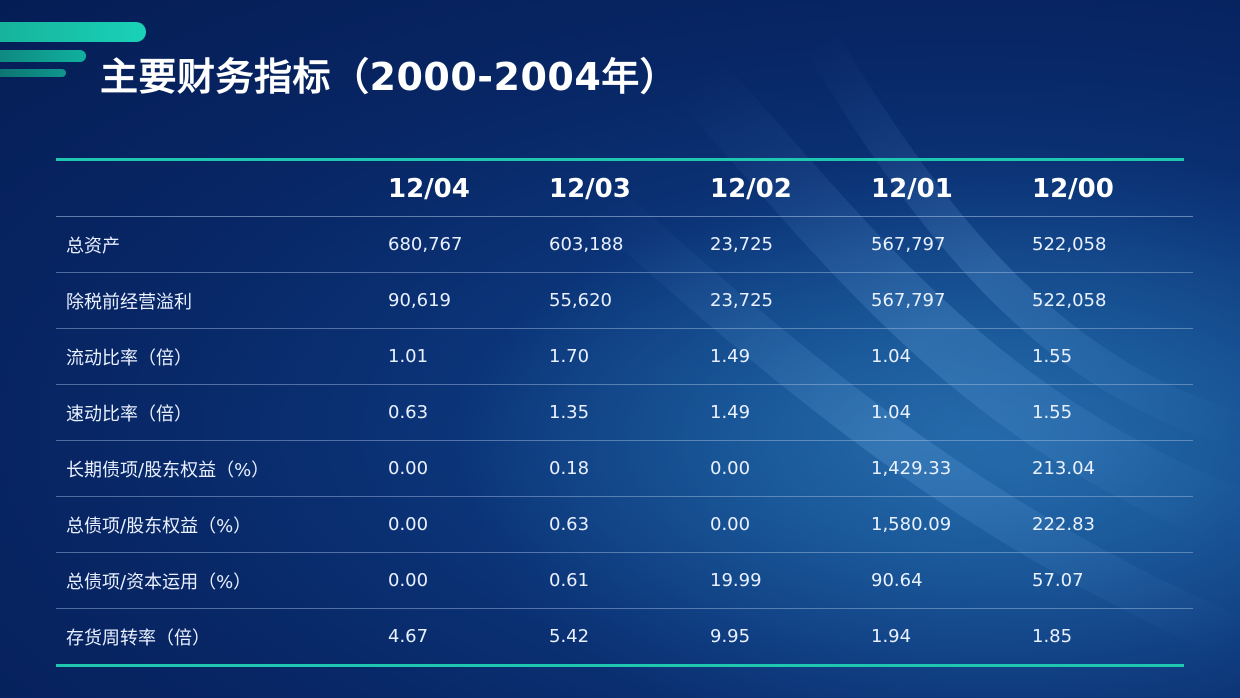  I want to click on table-cell: 4.67, so click(408, 636).